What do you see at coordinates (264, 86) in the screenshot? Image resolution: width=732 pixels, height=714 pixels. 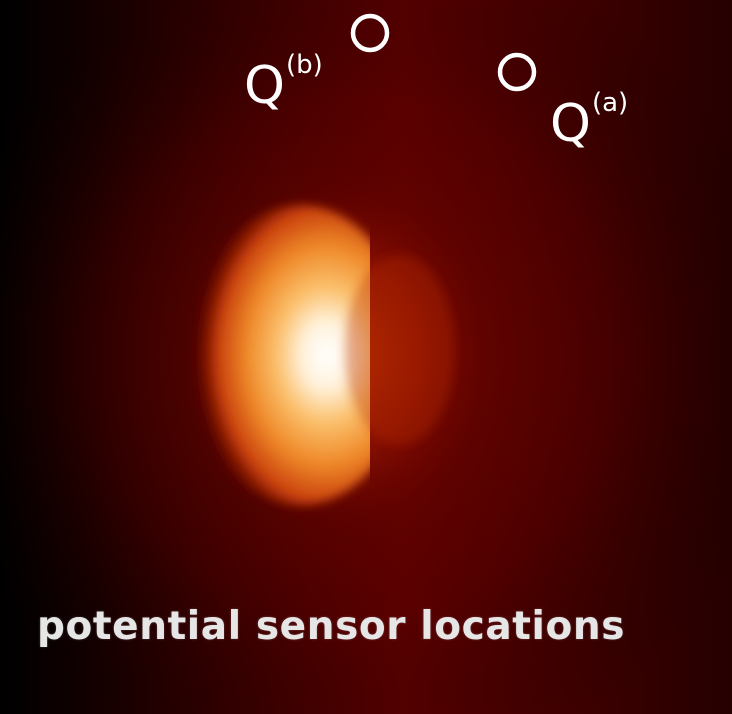 I see `sensor-b-symbol: Q` at bounding box center [264, 86].